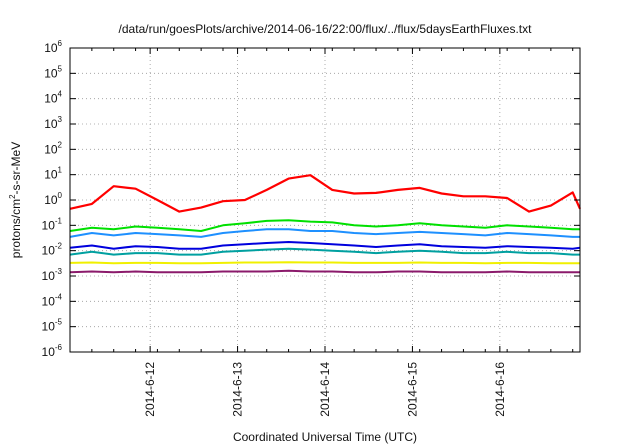 The width and height of the screenshot is (640, 448). What do you see at coordinates (52, 351) in the screenshot?
I see `y-tick-label: 10⁻⁶` at bounding box center [52, 351].